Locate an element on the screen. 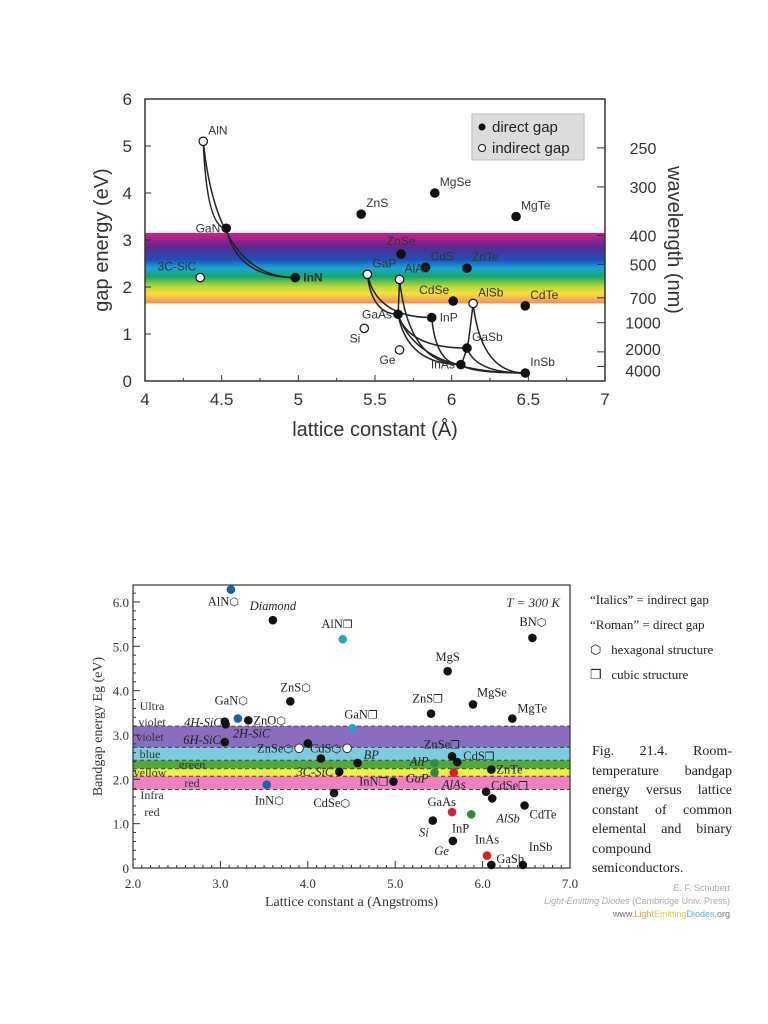 The height and width of the screenshot is (1024, 768). point-label: CdSe⬡ is located at coordinates (331, 803).